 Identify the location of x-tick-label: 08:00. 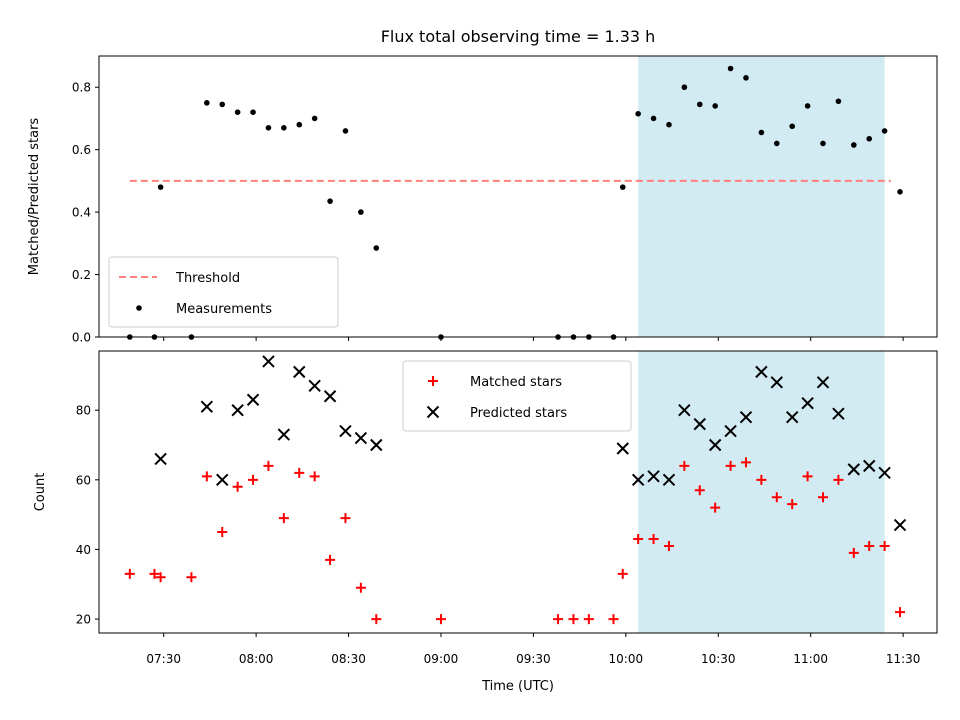
(256, 659).